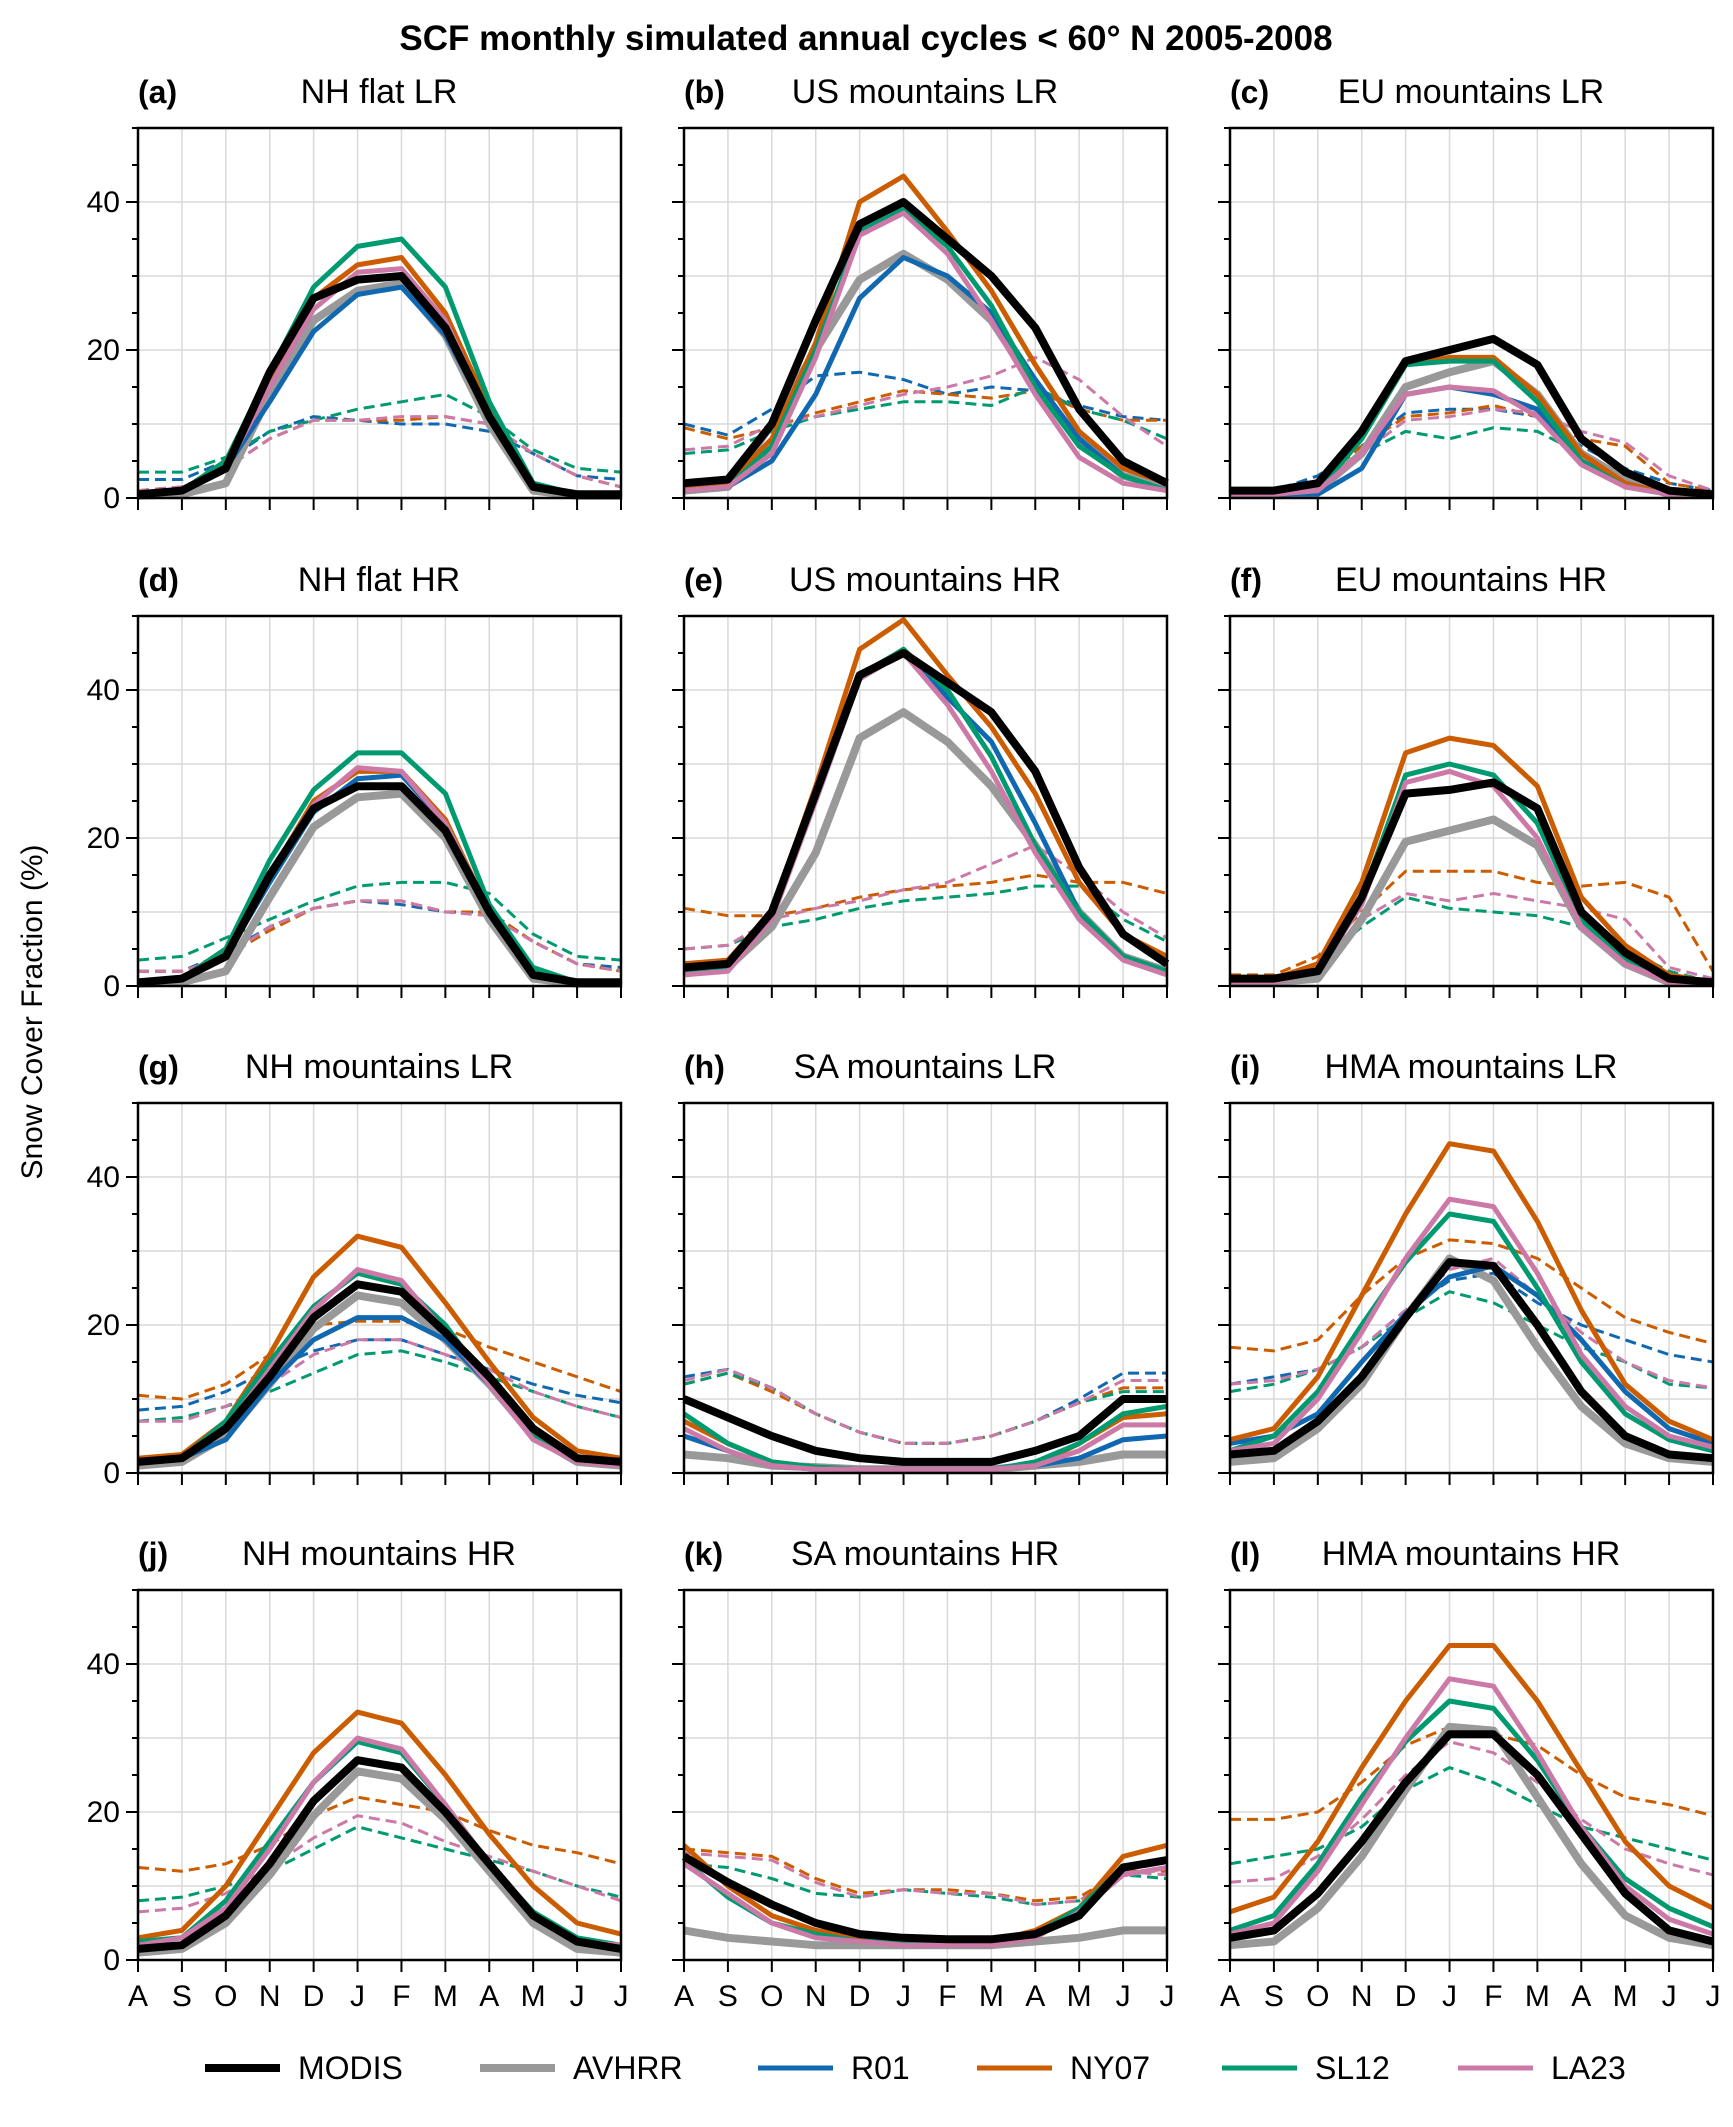 This screenshot has width=1733, height=2127. I want to click on panel-a: 0 20 40 (a) NH flat LR, so click(355, 294).